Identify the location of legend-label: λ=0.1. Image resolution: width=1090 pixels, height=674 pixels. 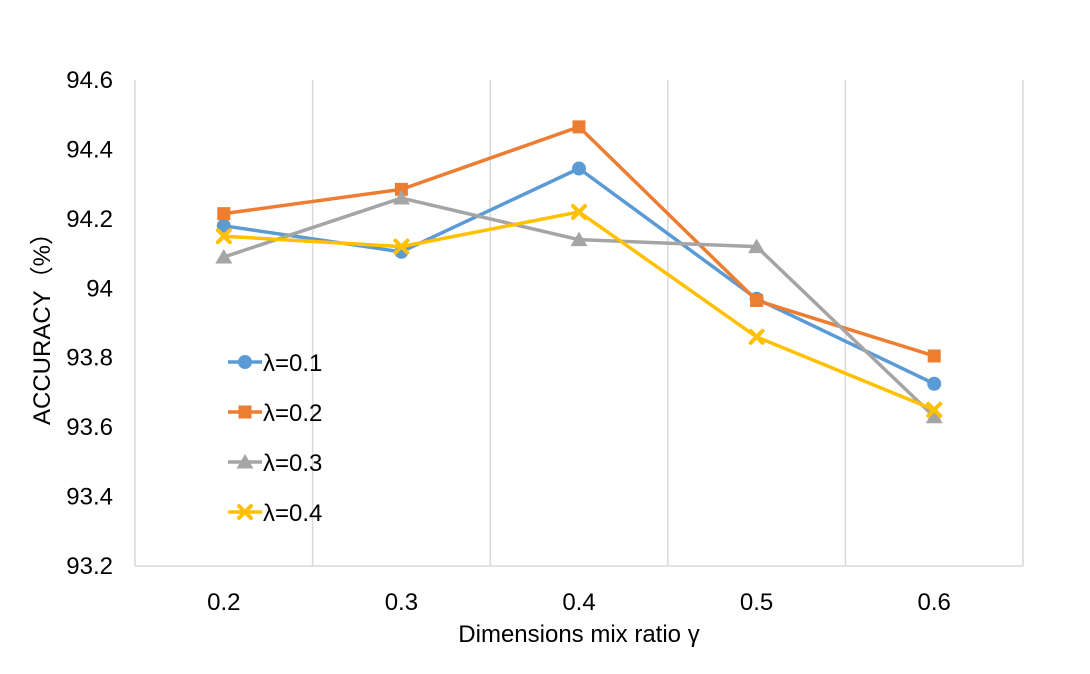
(292, 363).